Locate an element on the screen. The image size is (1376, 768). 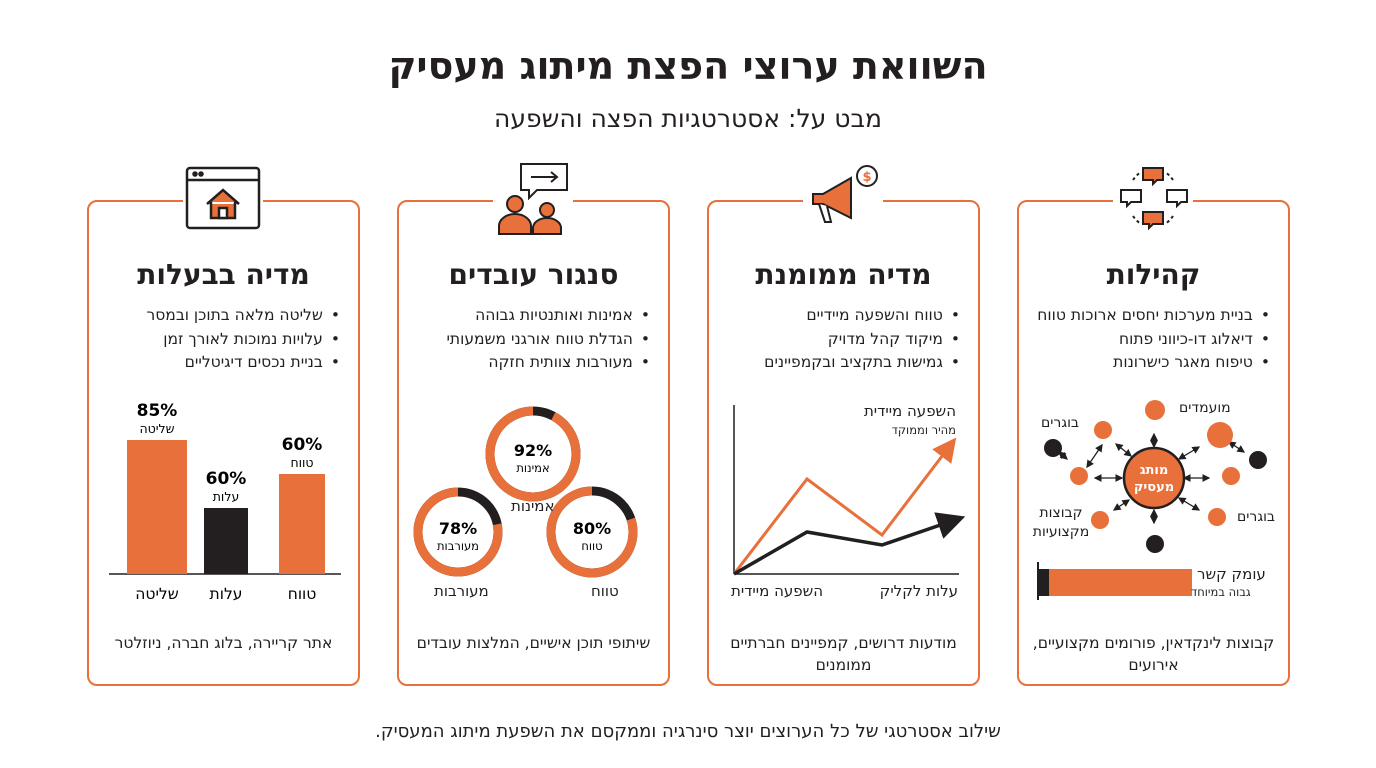
relationship-depth-bar is located at coordinates (1115, 582).